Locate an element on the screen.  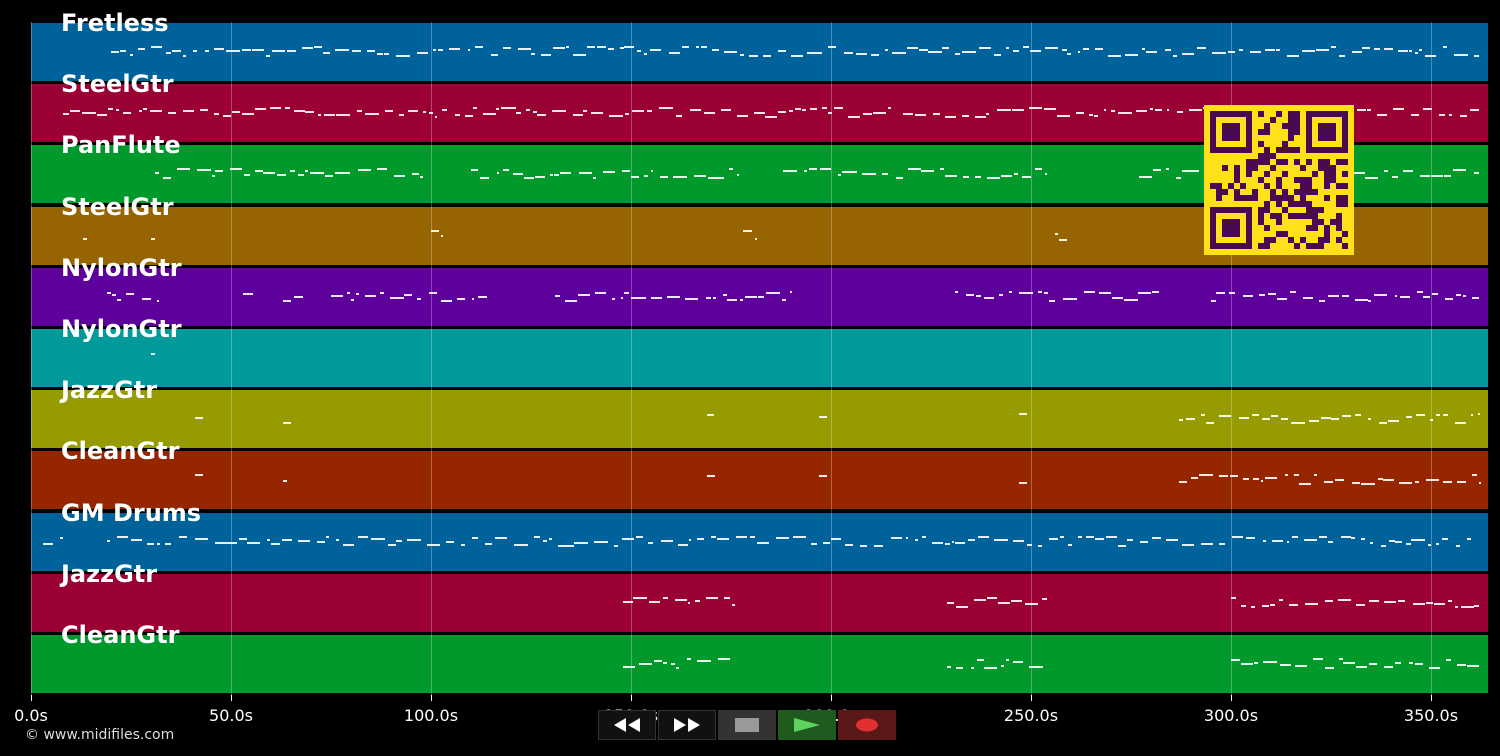
track-row: Fretless is located at coordinates (759, 45).